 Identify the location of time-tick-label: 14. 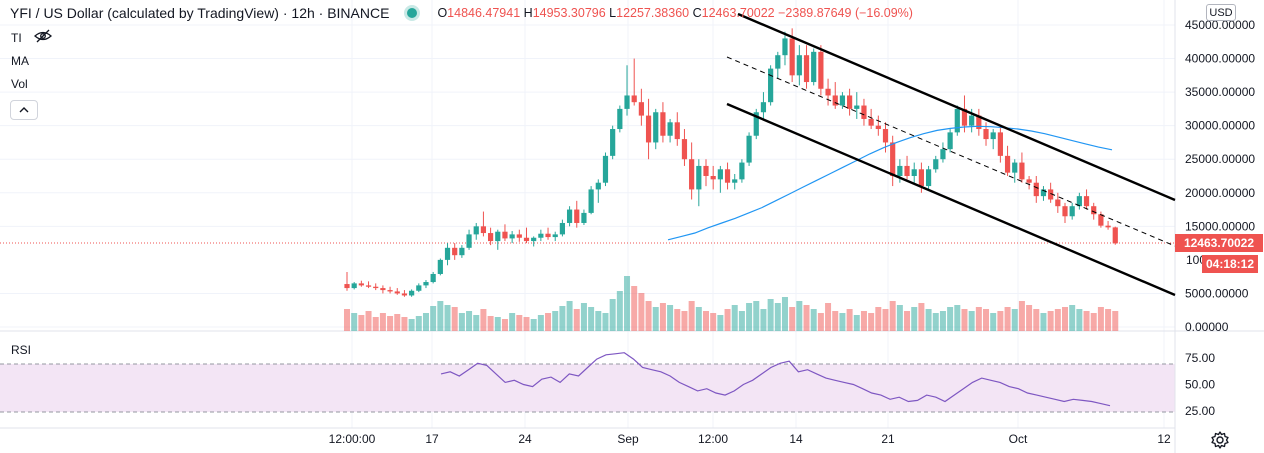
(796, 439).